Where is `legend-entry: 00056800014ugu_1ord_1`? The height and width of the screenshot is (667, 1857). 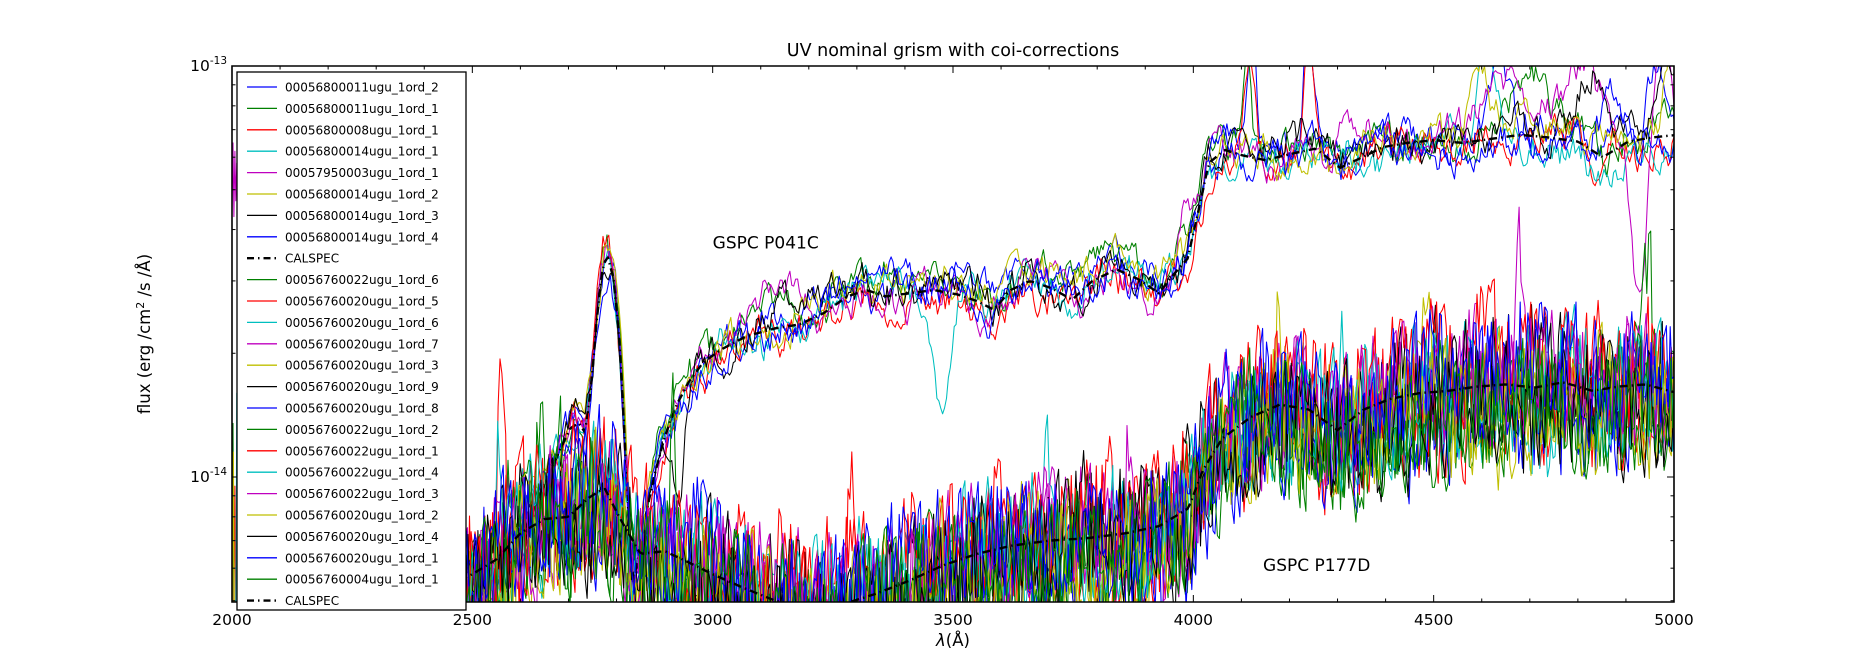
legend-entry: 00056800014ugu_1ord_1 is located at coordinates (343, 152).